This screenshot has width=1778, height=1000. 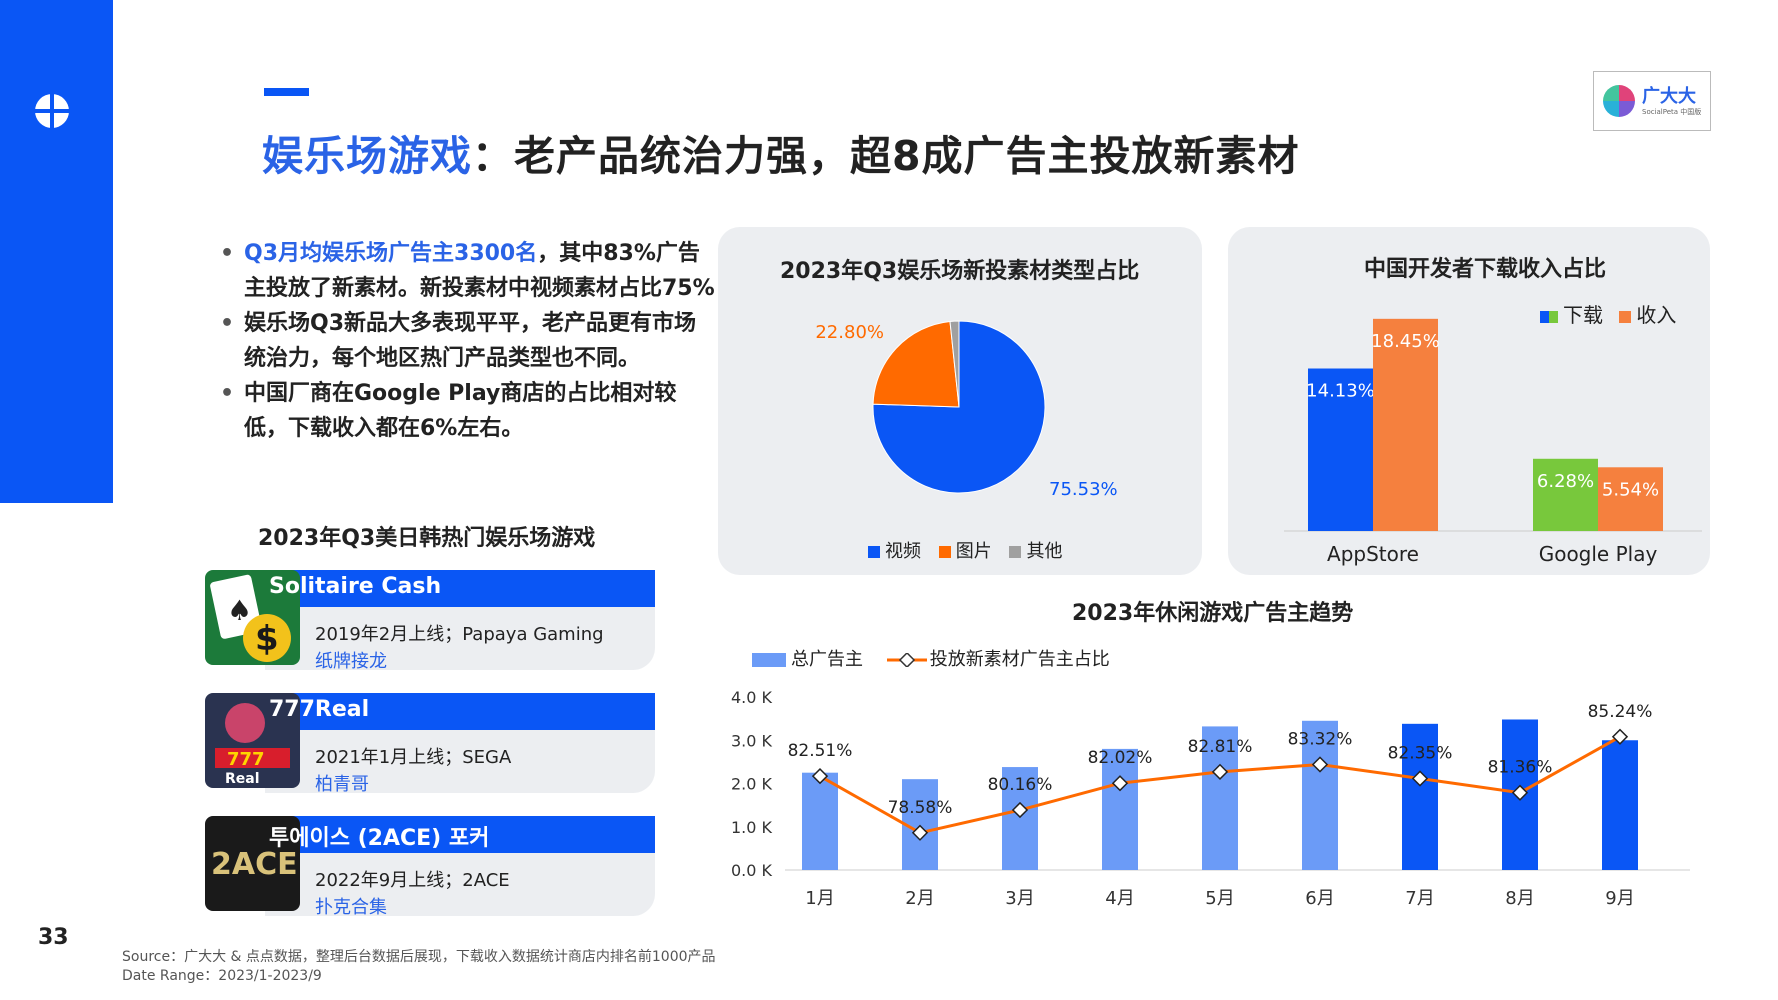 I want to click on bar-data-label: 18.45%, so click(x=1405, y=341).